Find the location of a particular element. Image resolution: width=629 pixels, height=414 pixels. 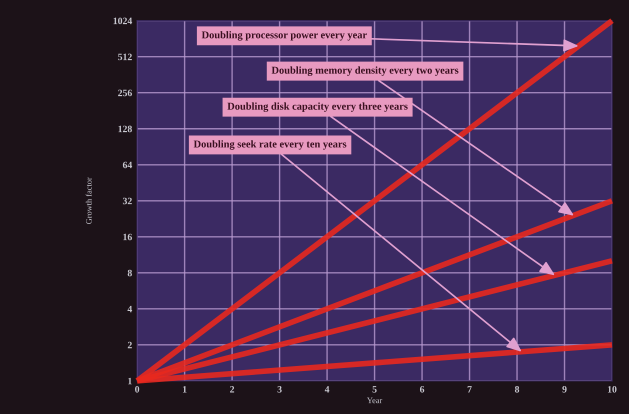

y-tick-label: 64 is located at coordinates (127, 165).